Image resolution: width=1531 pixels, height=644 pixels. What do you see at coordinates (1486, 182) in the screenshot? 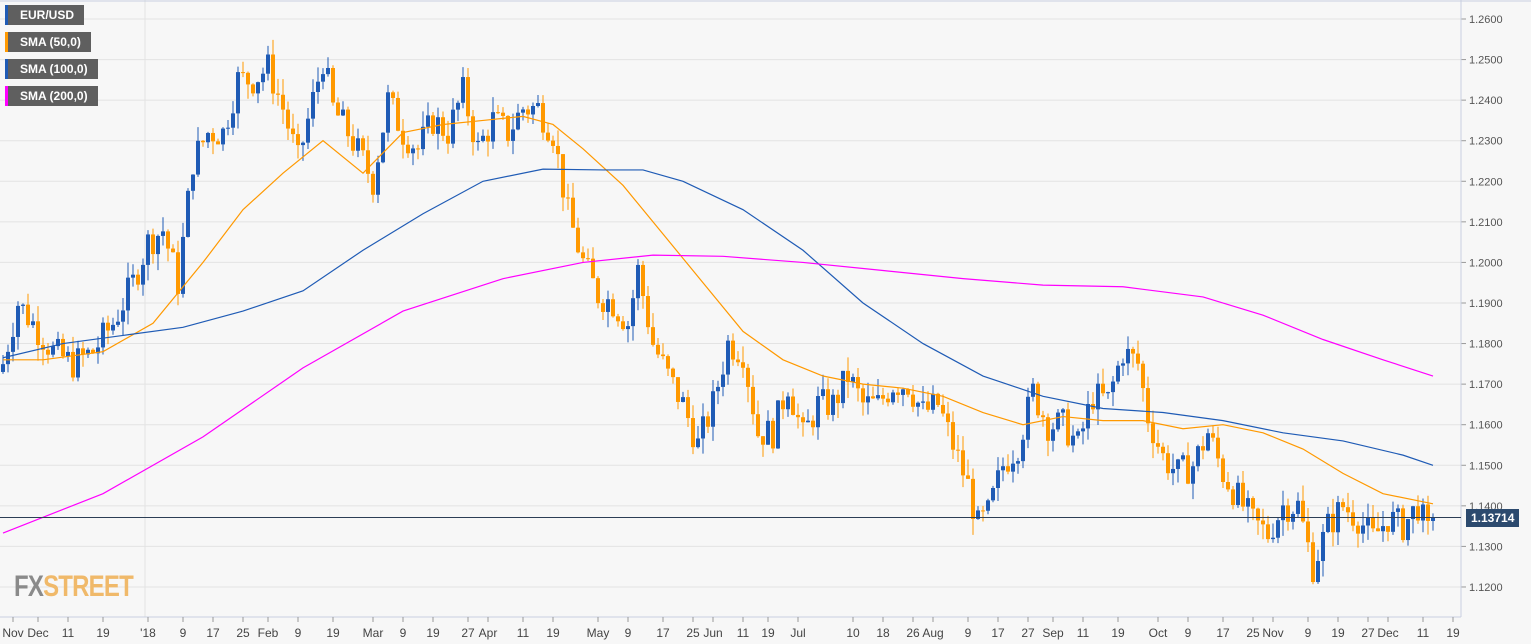
I see `y-tick-label: 1.2200` at bounding box center [1486, 182].